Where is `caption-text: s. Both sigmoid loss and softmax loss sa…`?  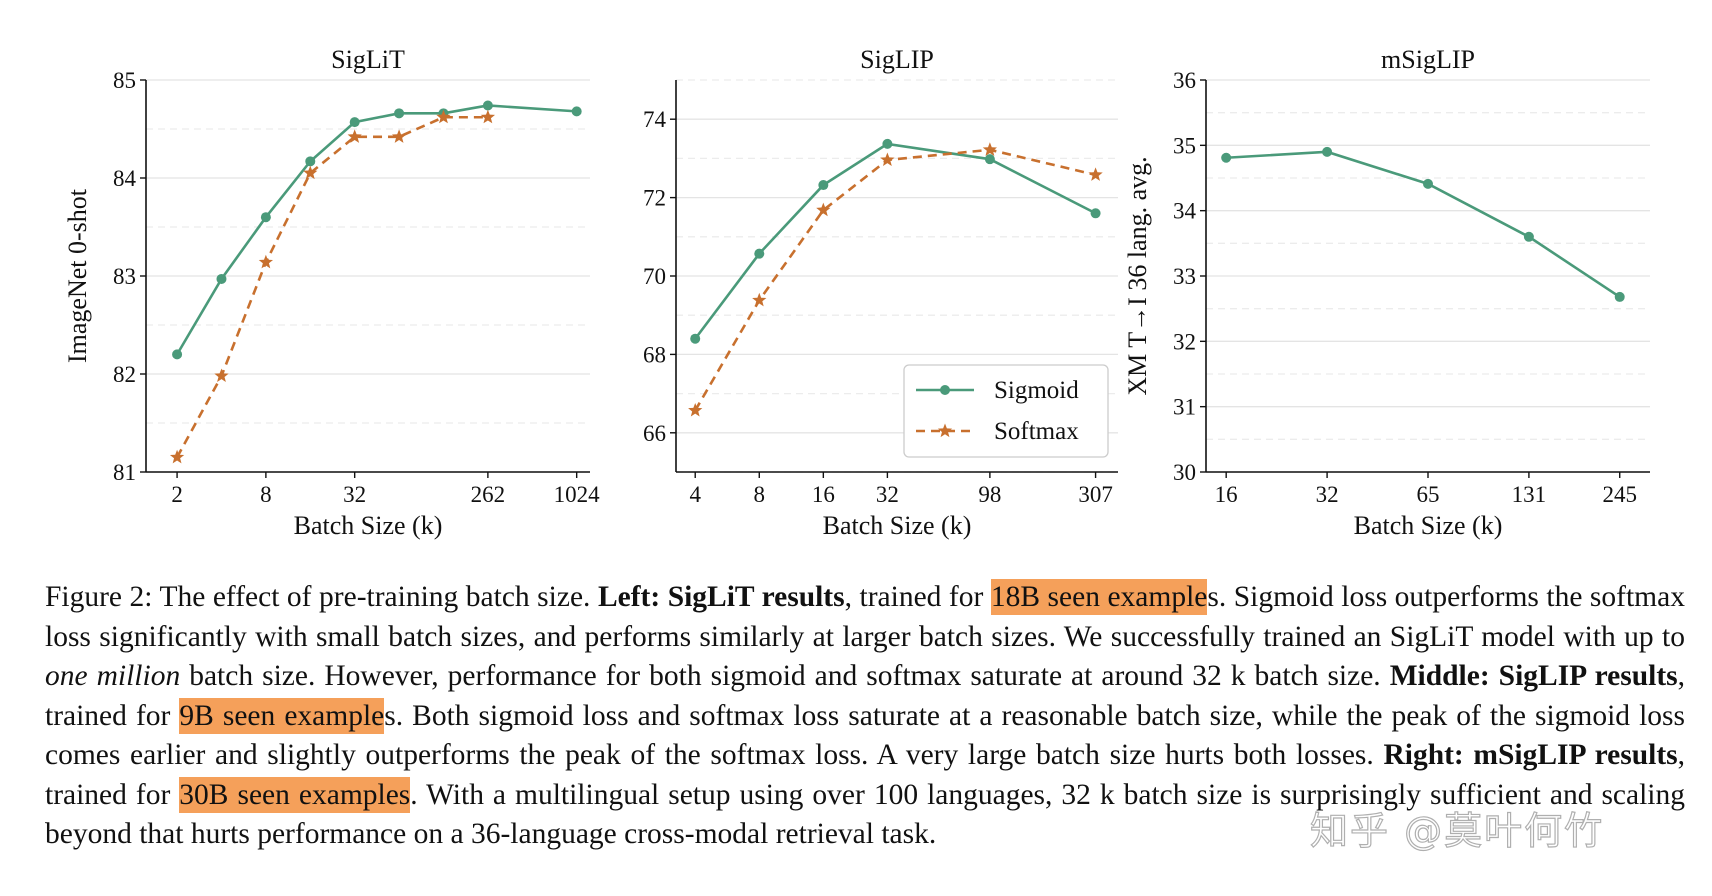 caption-text: s. Both sigmoid loss and softmax loss sa… is located at coordinates (865, 735).